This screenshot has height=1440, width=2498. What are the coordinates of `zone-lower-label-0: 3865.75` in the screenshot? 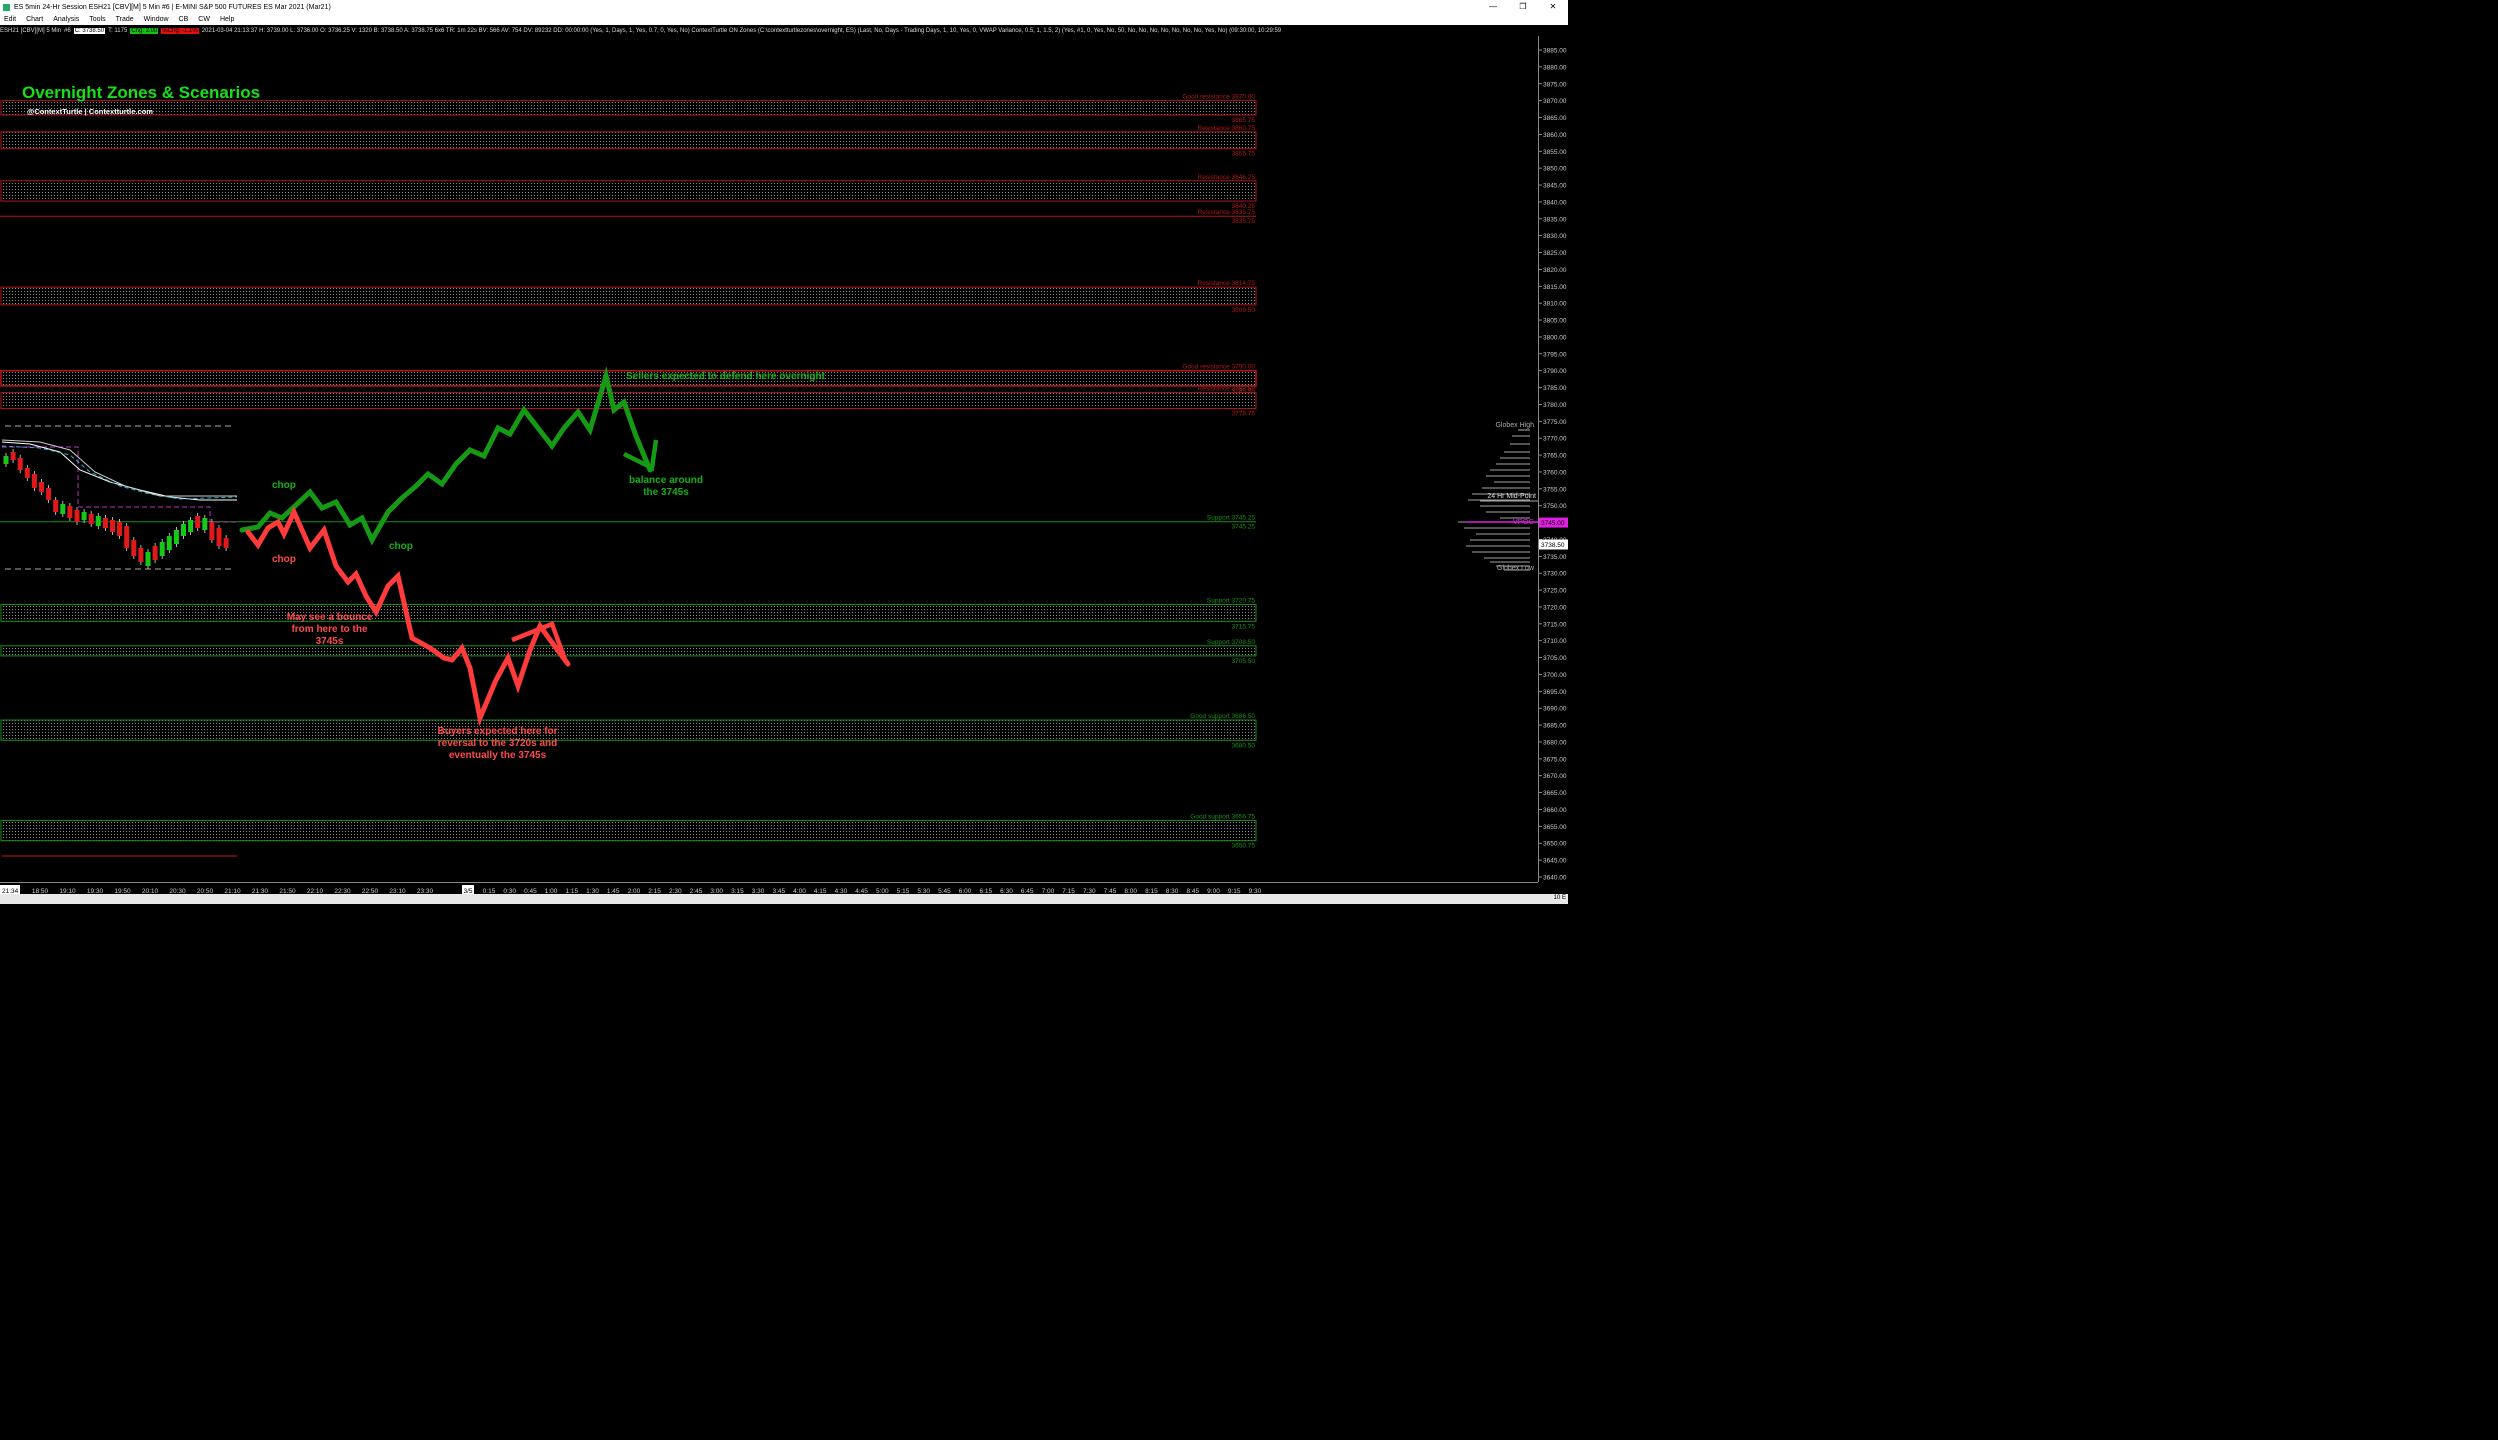 It's located at (1244, 120).